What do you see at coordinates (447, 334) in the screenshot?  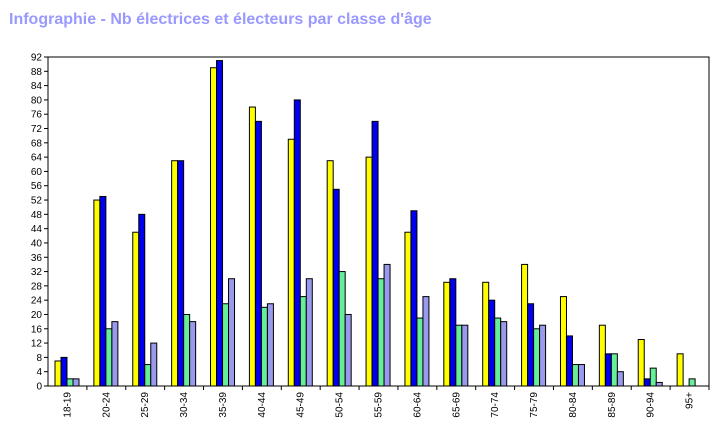 I see `bar-65-69-s1` at bounding box center [447, 334].